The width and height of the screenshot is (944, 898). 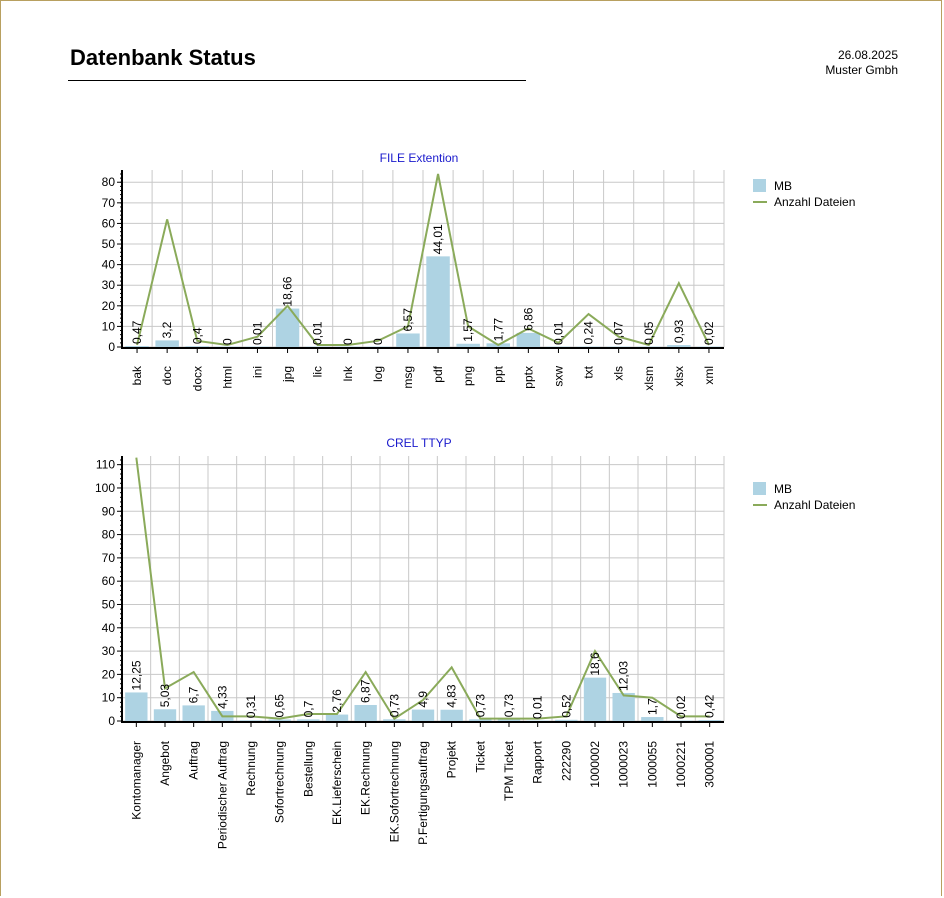 I want to click on bar-msg, so click(x=408, y=340).